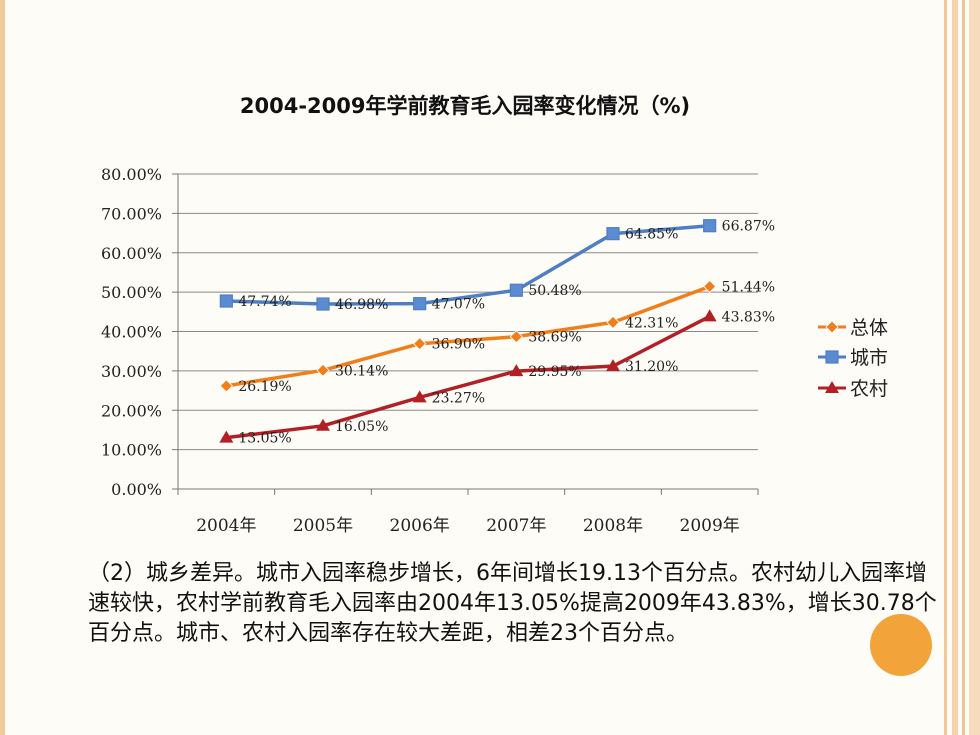 The width and height of the screenshot is (980, 735). I want to click on data-label-city: 47.07%, so click(458, 305).